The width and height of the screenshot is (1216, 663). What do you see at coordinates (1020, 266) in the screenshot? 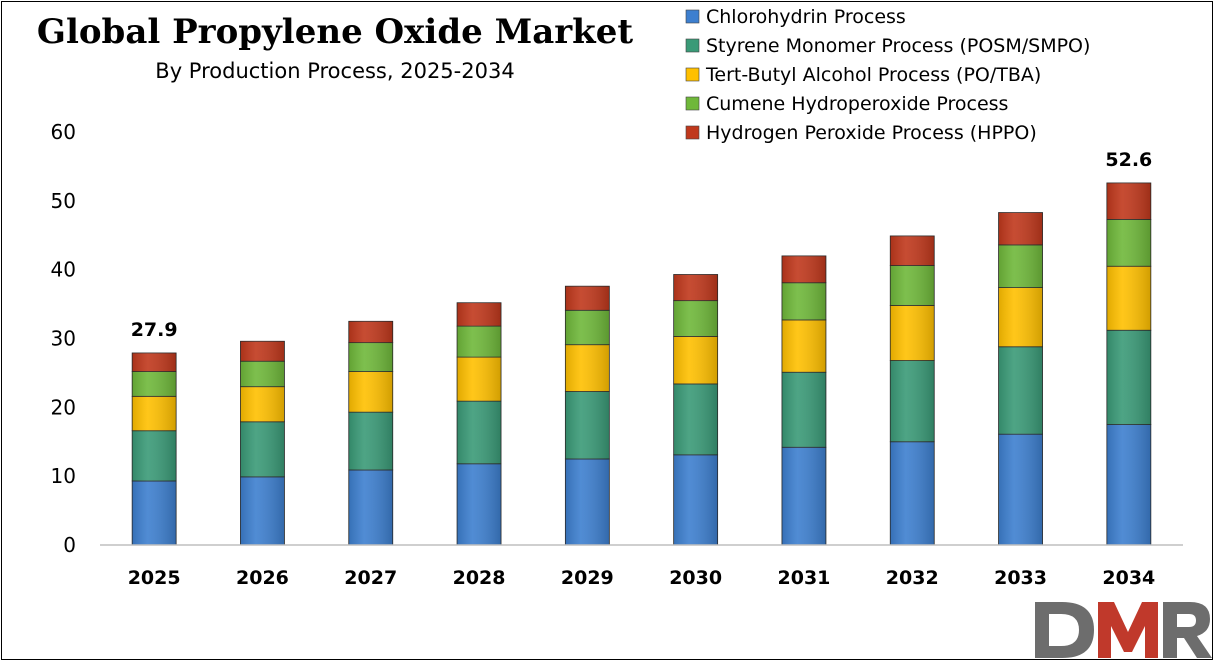
I see `bar-shade-2033-cumene-hydroperoxide-process` at bounding box center [1020, 266].